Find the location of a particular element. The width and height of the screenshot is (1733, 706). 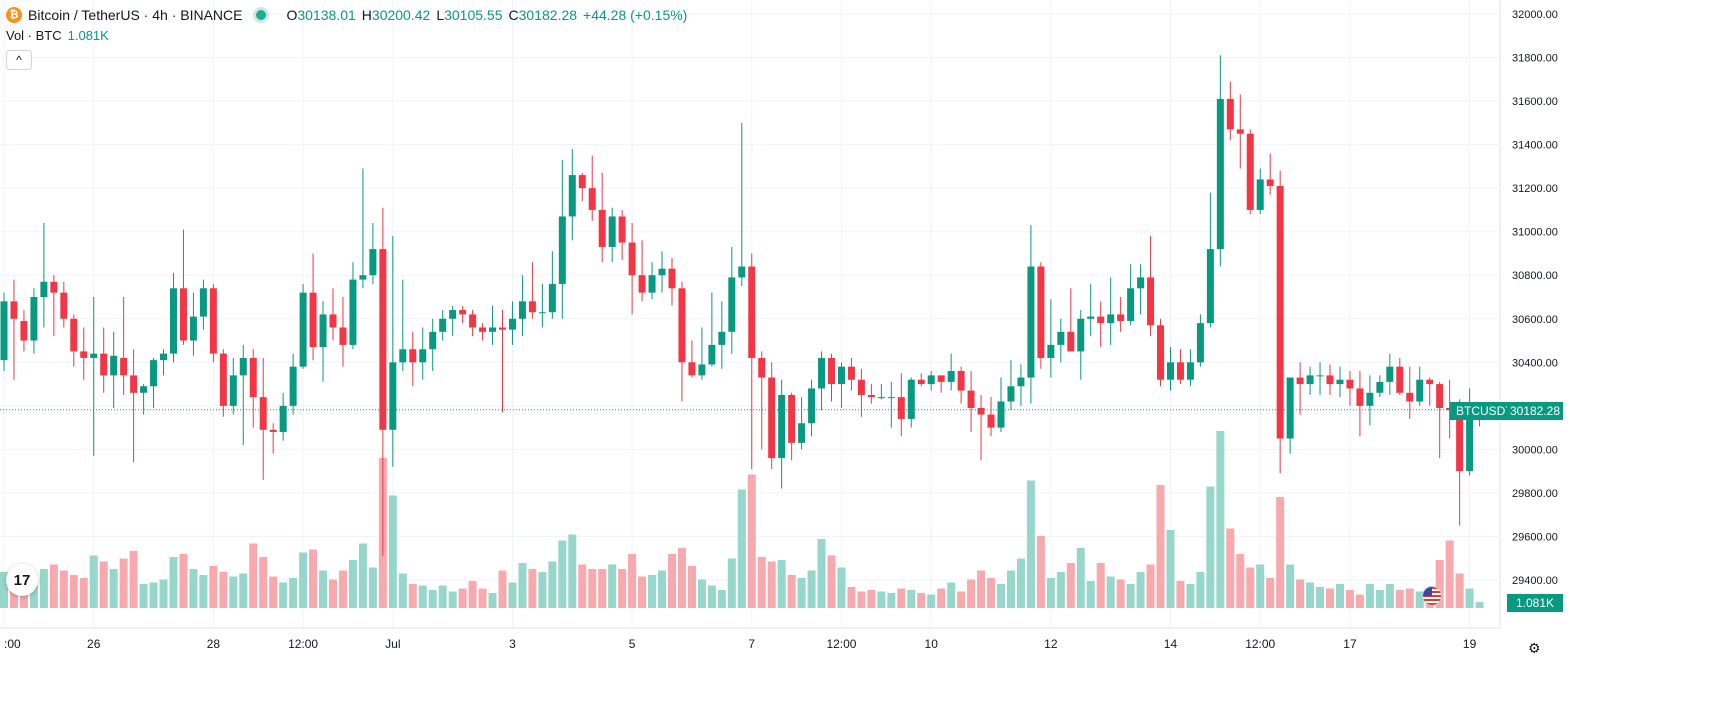

y-tick-label: 30000.00 is located at coordinates (1535, 450).